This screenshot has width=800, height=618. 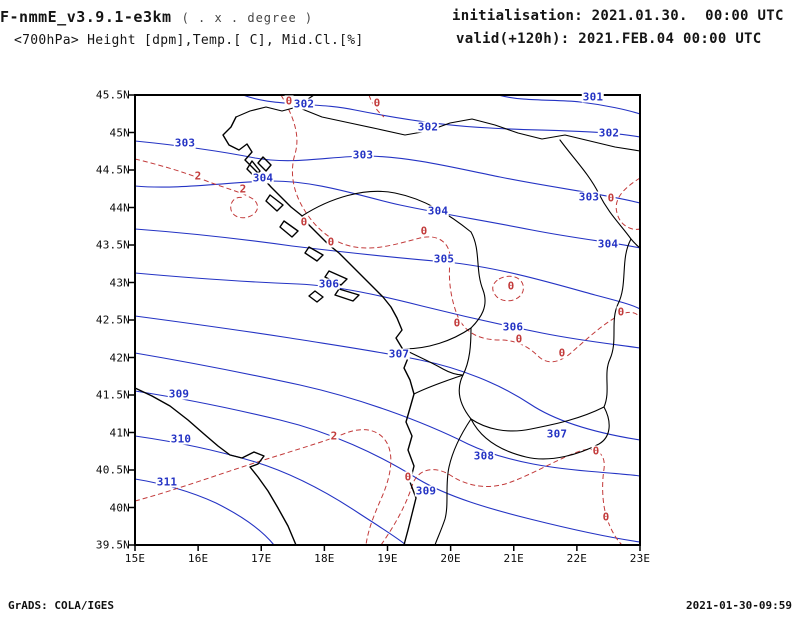 I want to click on border-montenegro, so click(x=433, y=362).